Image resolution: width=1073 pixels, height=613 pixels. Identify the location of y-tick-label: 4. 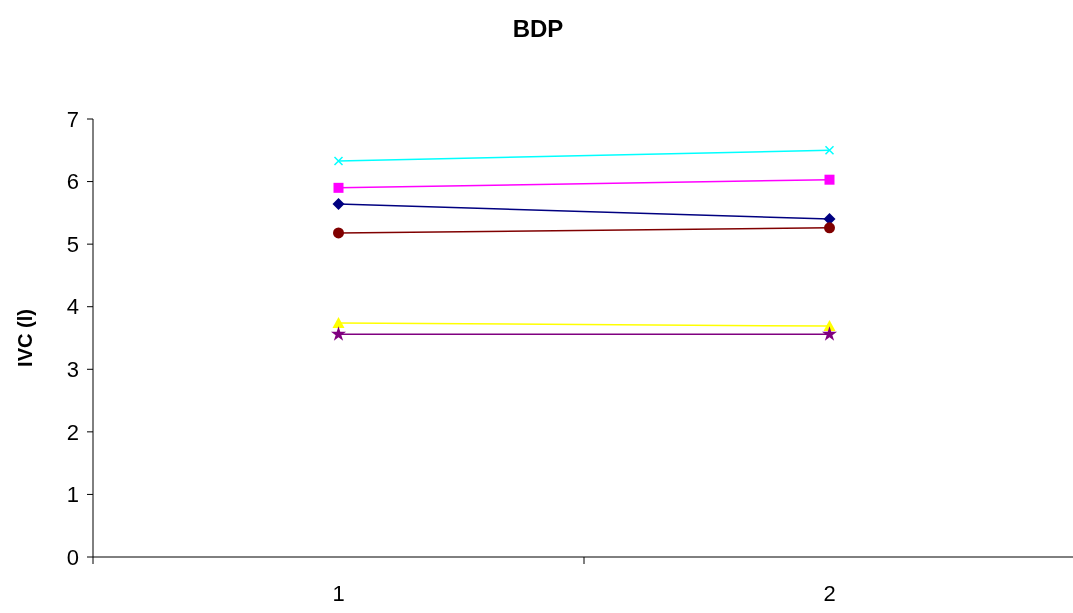
(72, 307).